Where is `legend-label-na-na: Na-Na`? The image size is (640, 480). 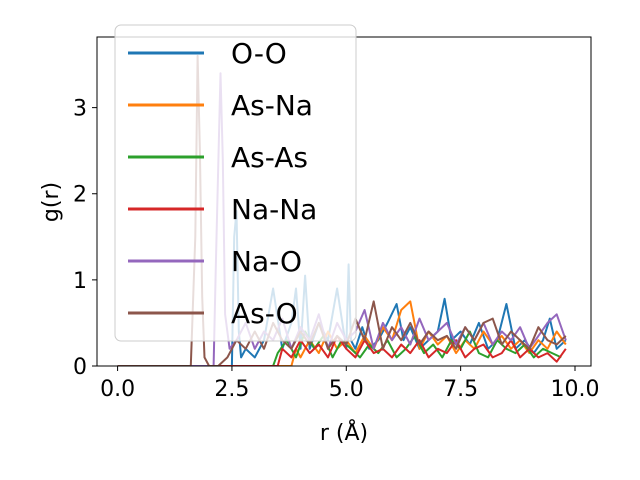
legend-label-na-na: Na-Na is located at coordinates (274, 209).